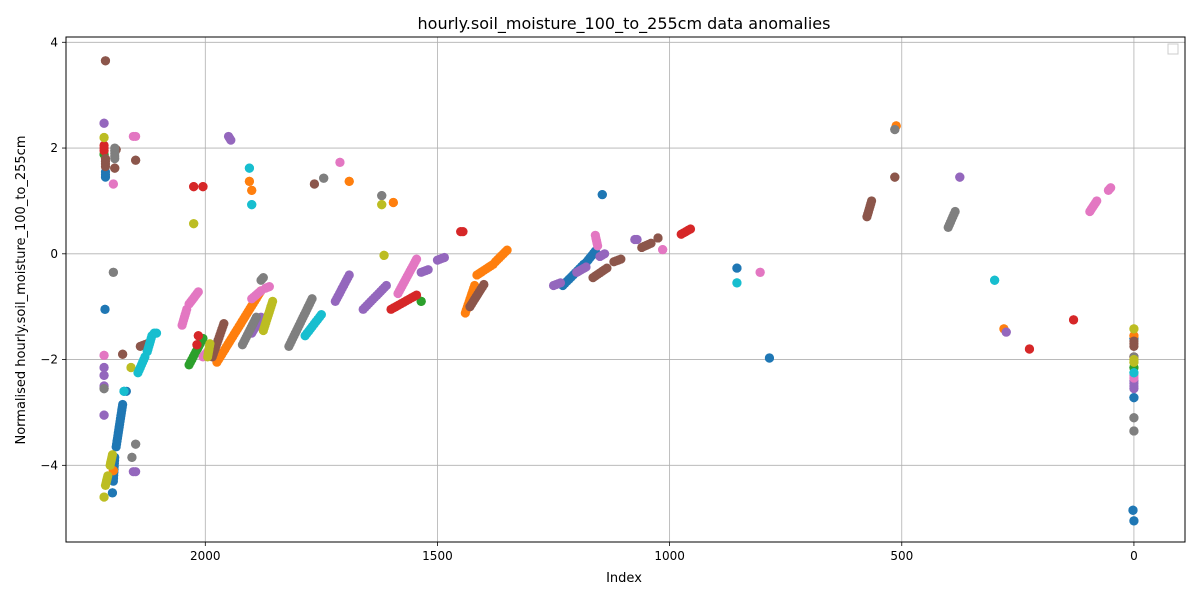 This screenshot has width=1200, height=600. Describe the element at coordinates (669, 556) in the screenshot. I see `x-tick-label: 1000` at that location.